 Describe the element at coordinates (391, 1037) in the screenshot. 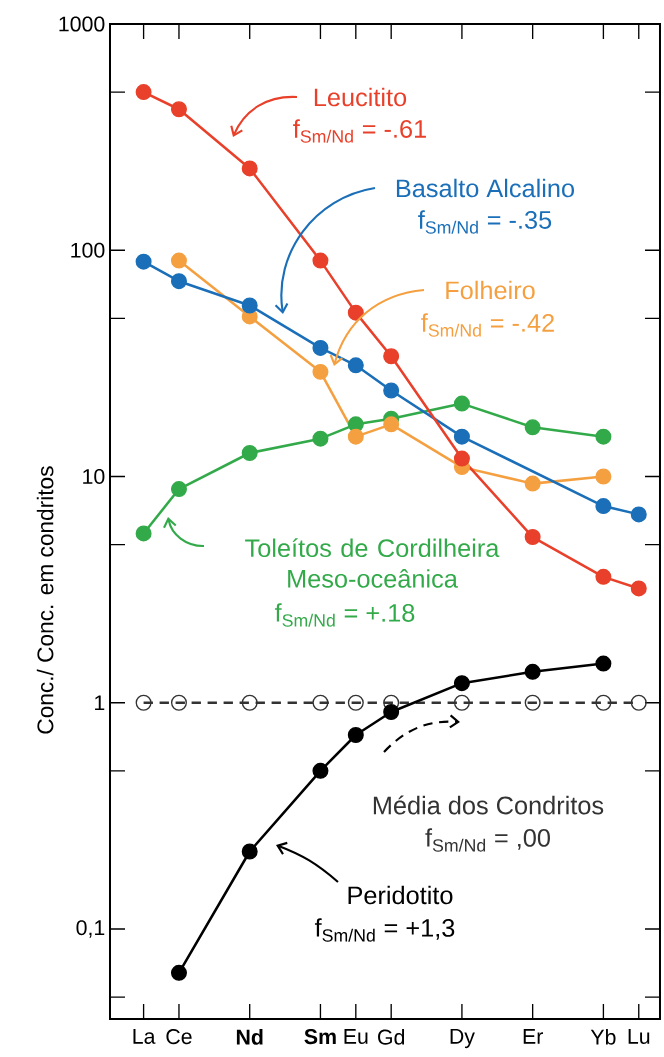

I see `x-tick-label: Gd` at that location.